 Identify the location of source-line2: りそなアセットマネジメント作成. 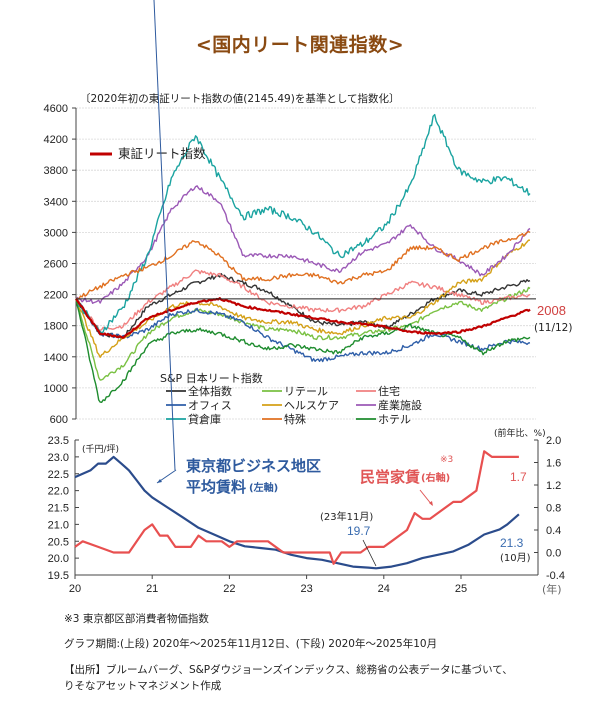
(143, 686).